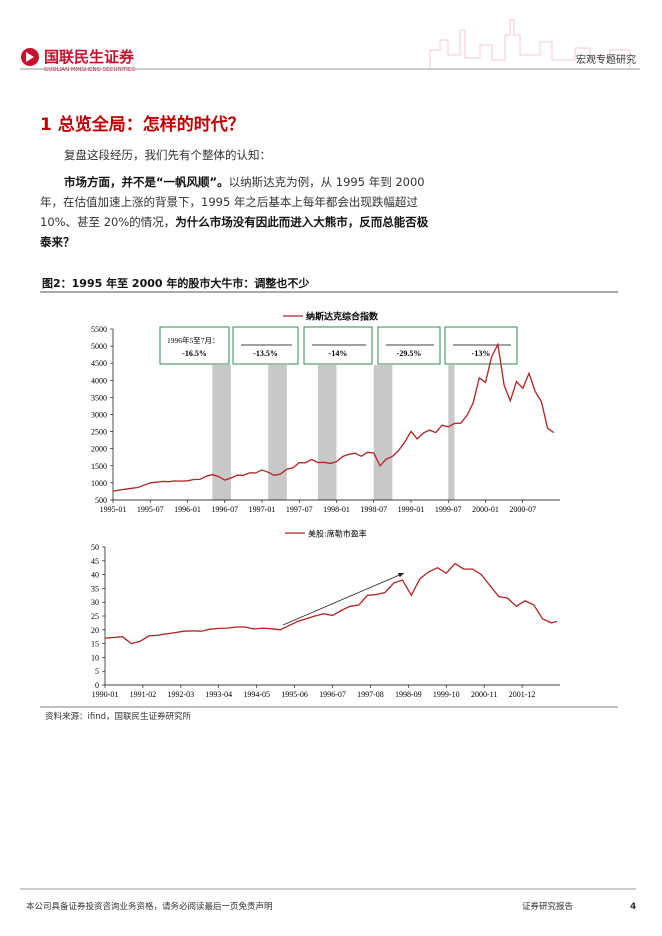 This screenshot has width=662, height=936. I want to click on x-tick-label: 1998-09, so click(408, 694).